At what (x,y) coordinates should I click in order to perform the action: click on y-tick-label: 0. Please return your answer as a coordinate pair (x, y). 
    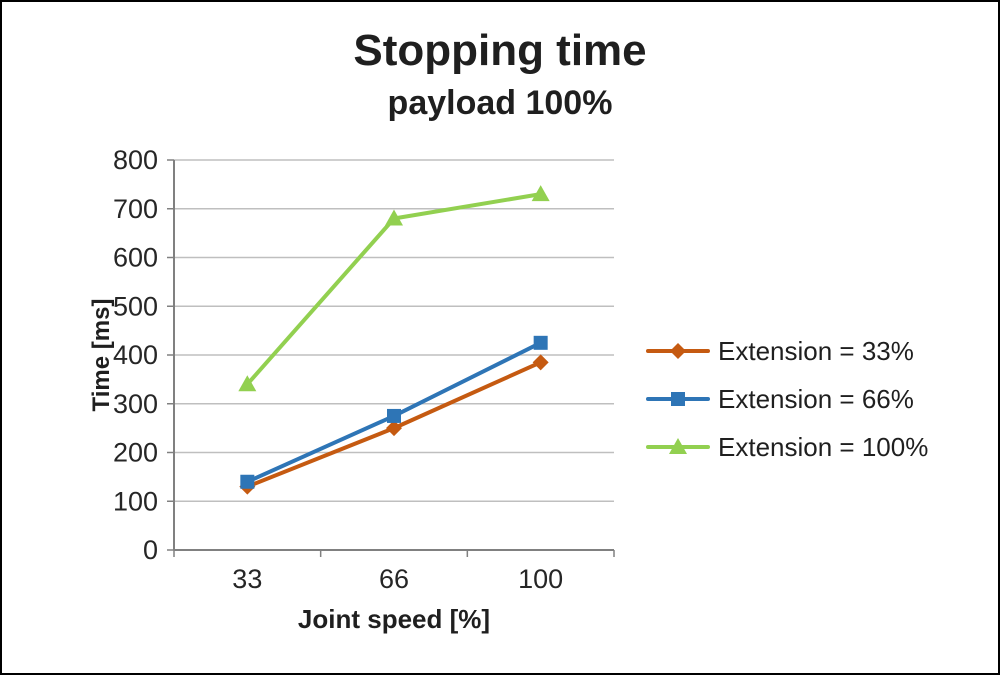
    Looking at the image, I should click on (150, 550).